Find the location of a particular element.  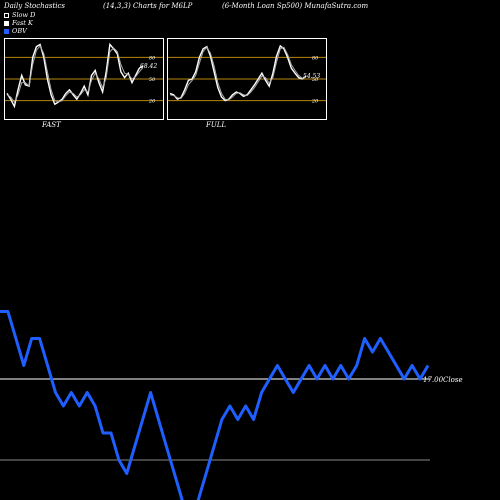

full-stochastic-panel: 20 50 80 54.53 is located at coordinates (247, 79).